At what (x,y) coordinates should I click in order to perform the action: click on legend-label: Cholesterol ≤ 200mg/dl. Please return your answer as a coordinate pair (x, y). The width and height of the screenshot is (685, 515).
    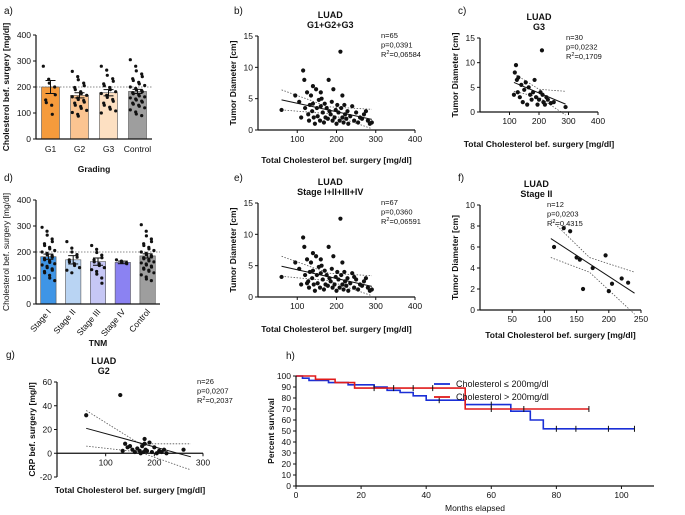
    Looking at the image, I should click on (502, 384).